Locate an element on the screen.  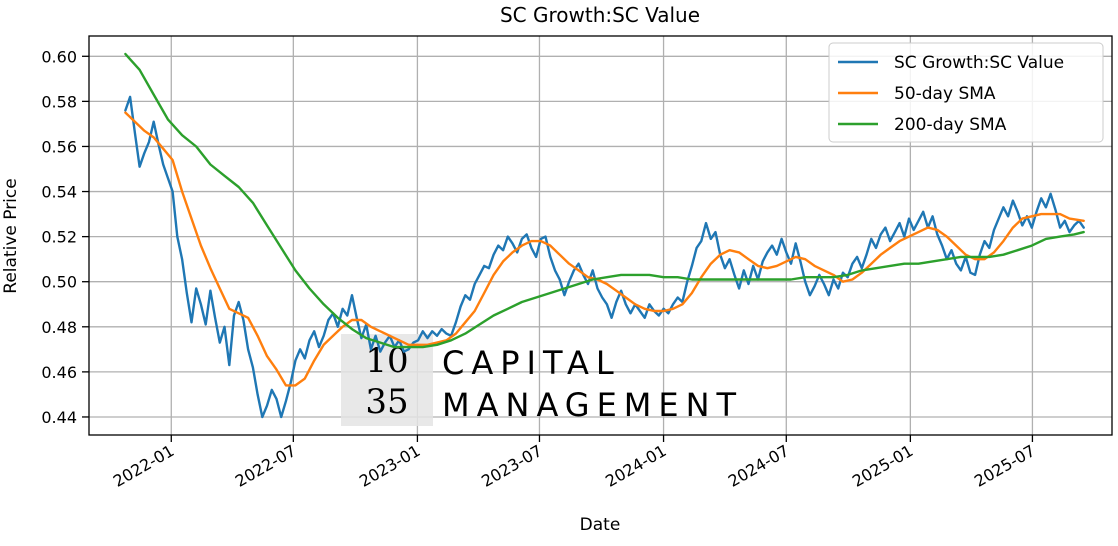
y-tick-label: 0.54 is located at coordinates (59, 192).